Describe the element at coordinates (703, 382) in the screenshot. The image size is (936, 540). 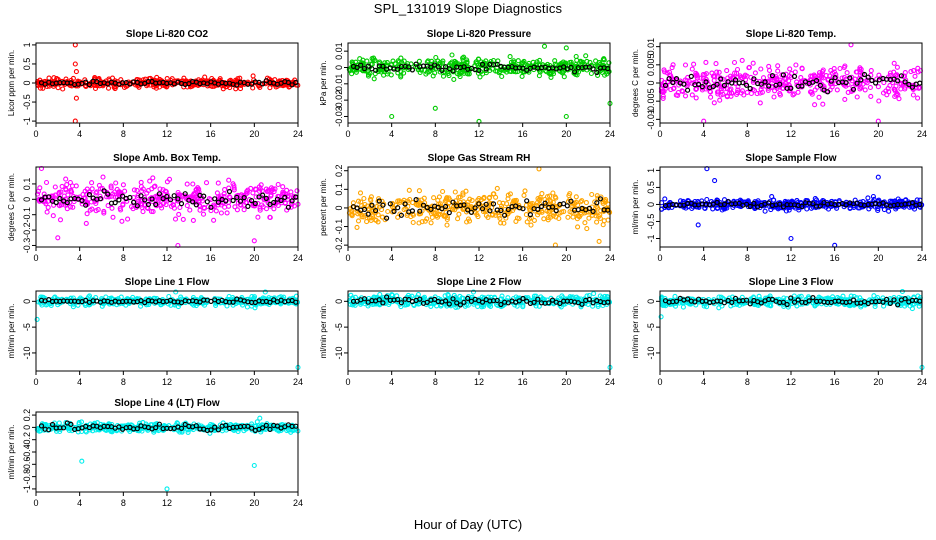
I see `x-tick-label: 4` at that location.